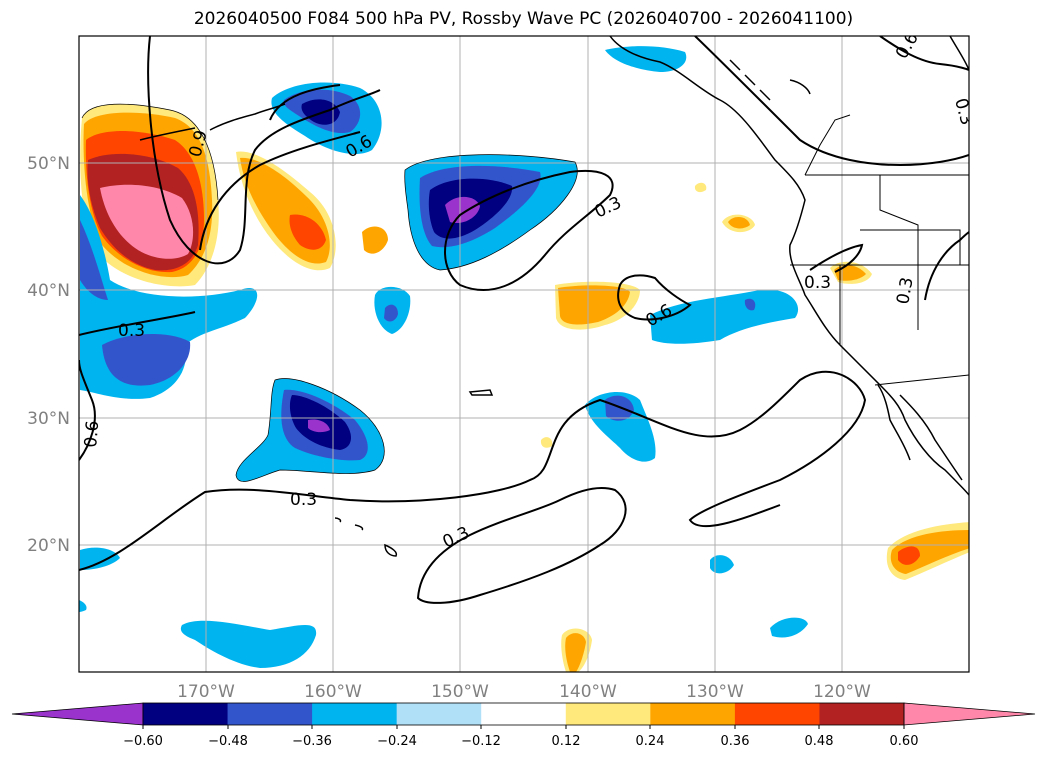 The height and width of the screenshot is (765, 1047). What do you see at coordinates (143, 741) in the screenshot?
I see `colorbar-tick-label: −0.60` at bounding box center [143, 741].